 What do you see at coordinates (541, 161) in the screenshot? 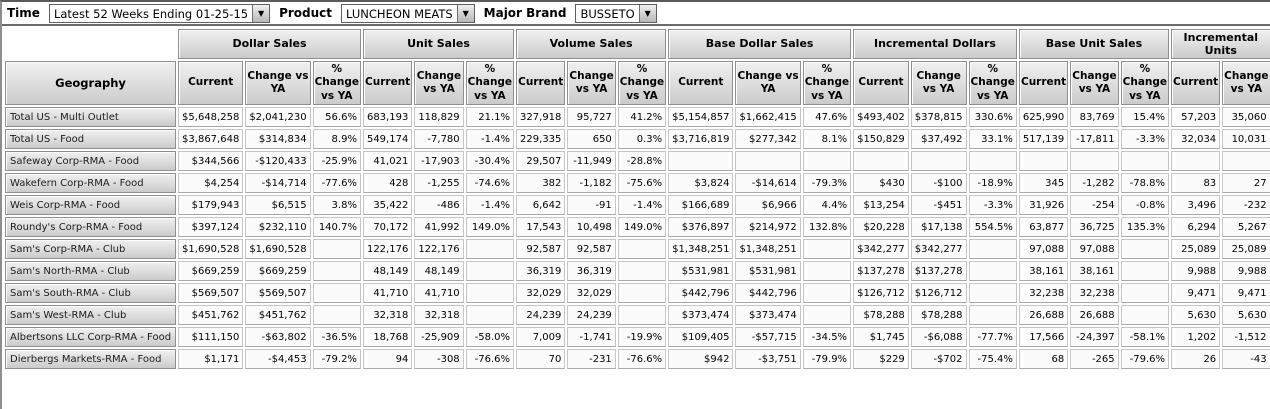
I see `data-cell: 29,507` at bounding box center [541, 161].